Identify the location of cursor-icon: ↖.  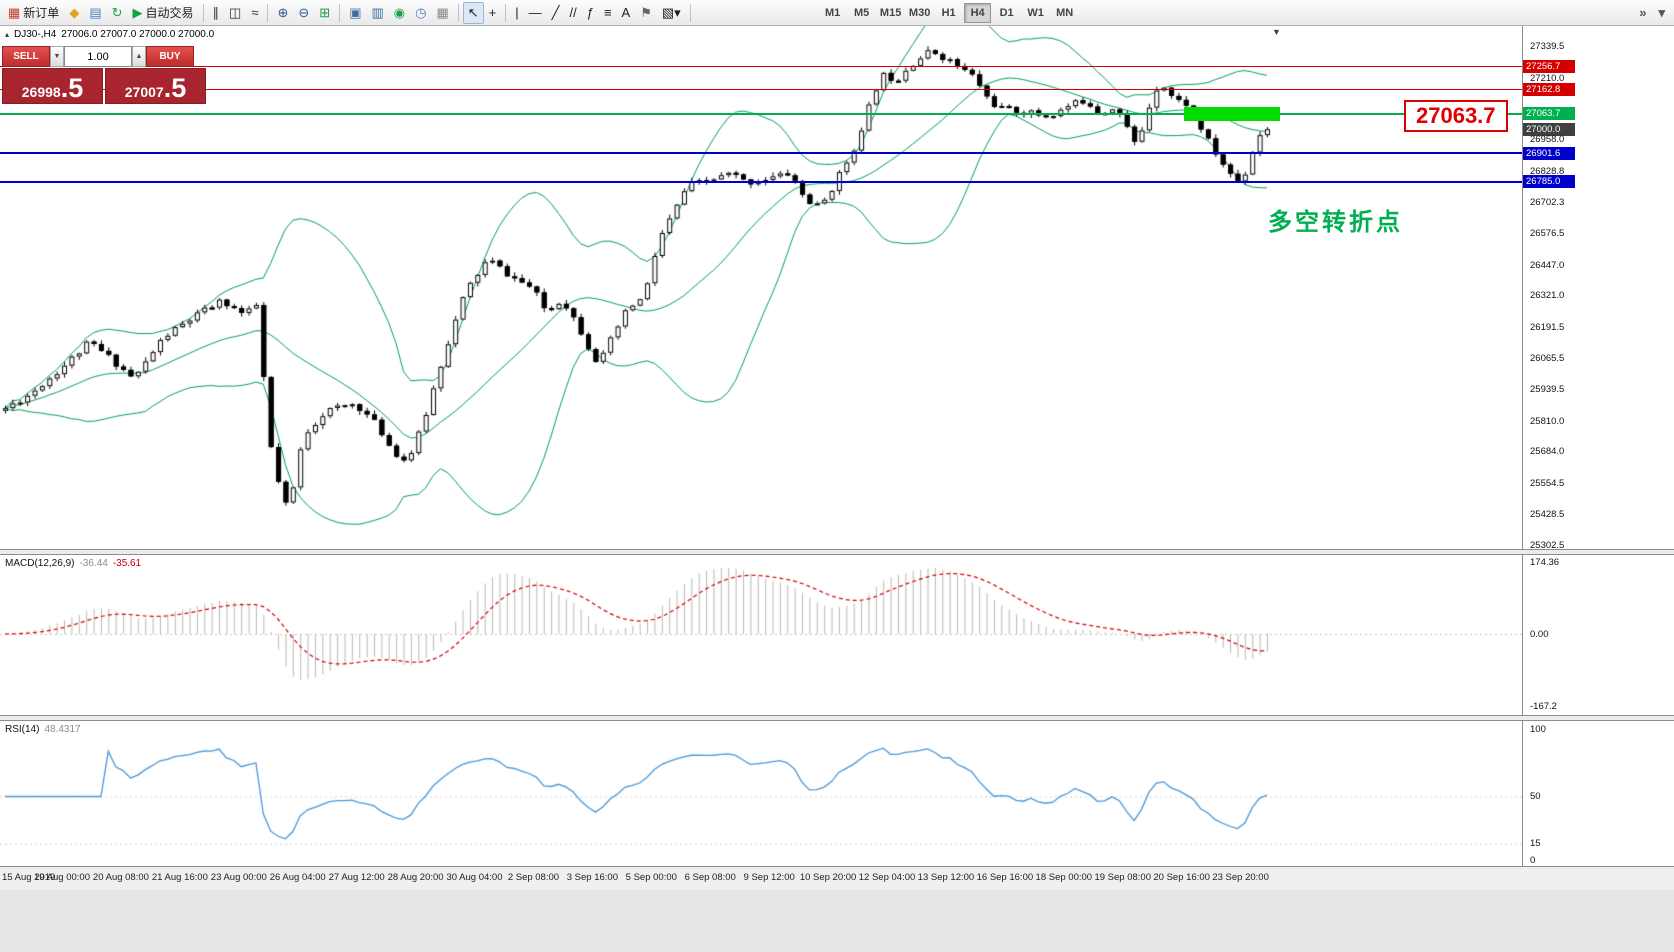
(473, 12).